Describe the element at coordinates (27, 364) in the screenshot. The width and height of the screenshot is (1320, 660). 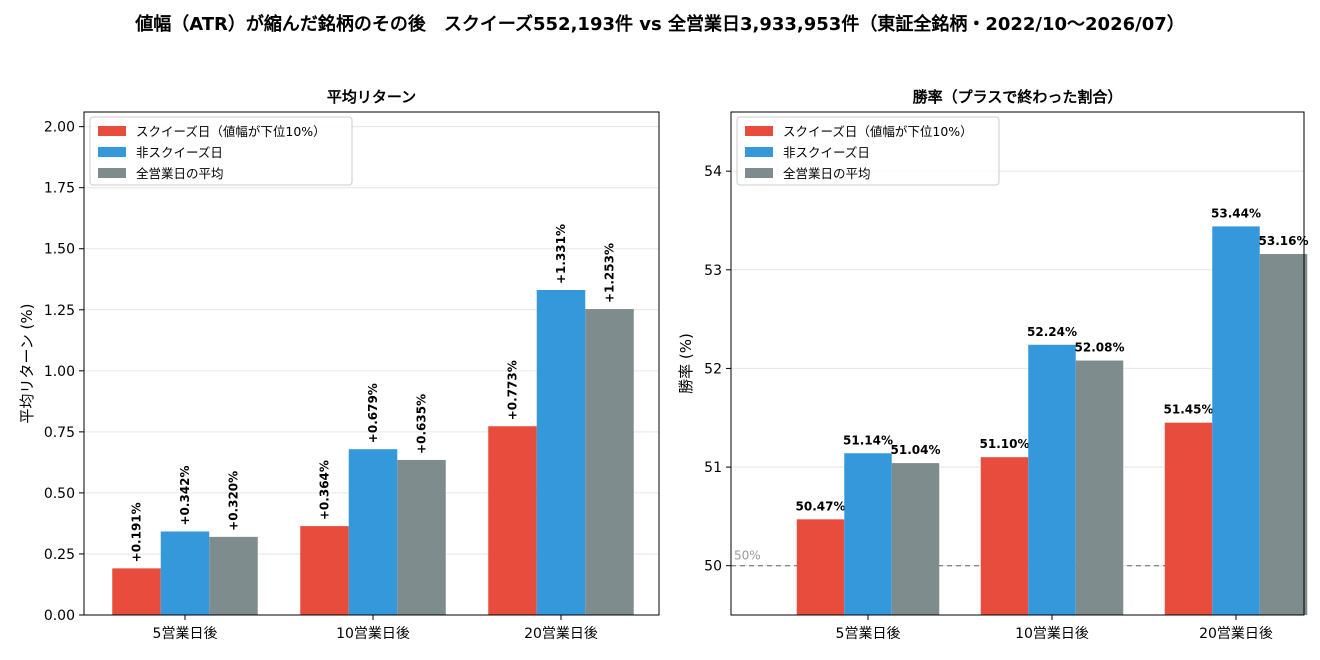
I see `chart1-ylabel: 平均リターン (%)` at that location.